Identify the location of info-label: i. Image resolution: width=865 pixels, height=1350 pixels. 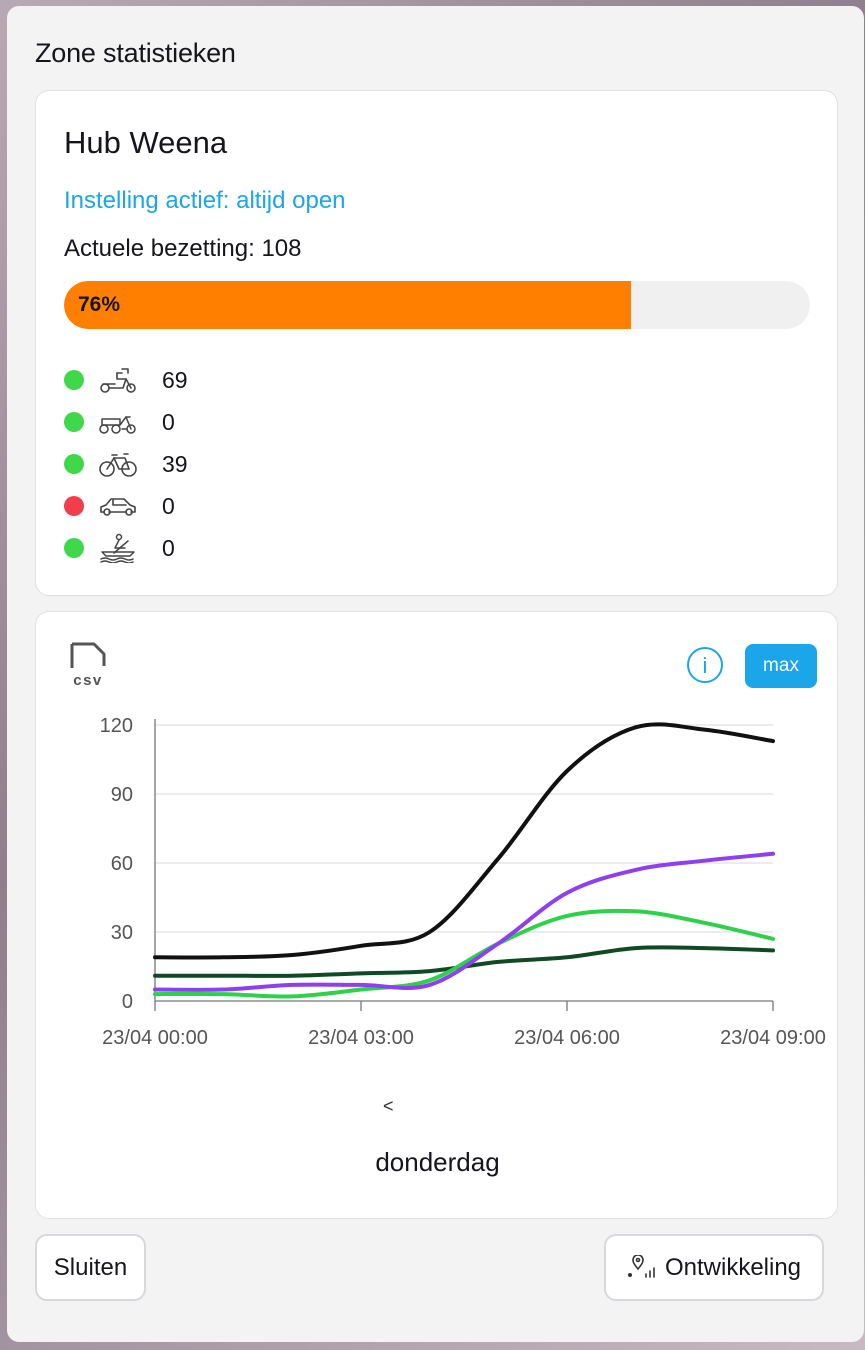
(705, 665).